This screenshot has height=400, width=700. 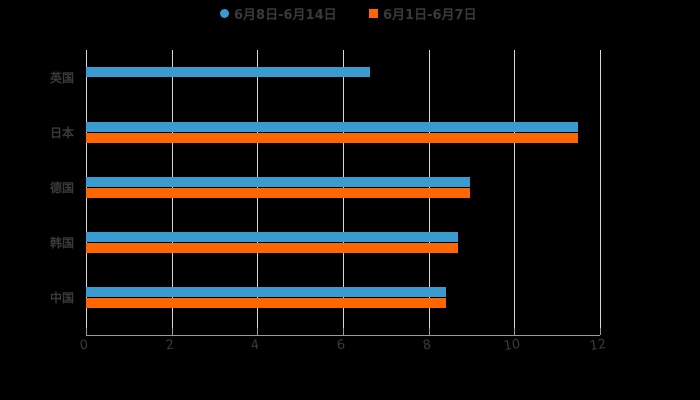 I want to click on square-marker-icon, so click(x=373, y=13).